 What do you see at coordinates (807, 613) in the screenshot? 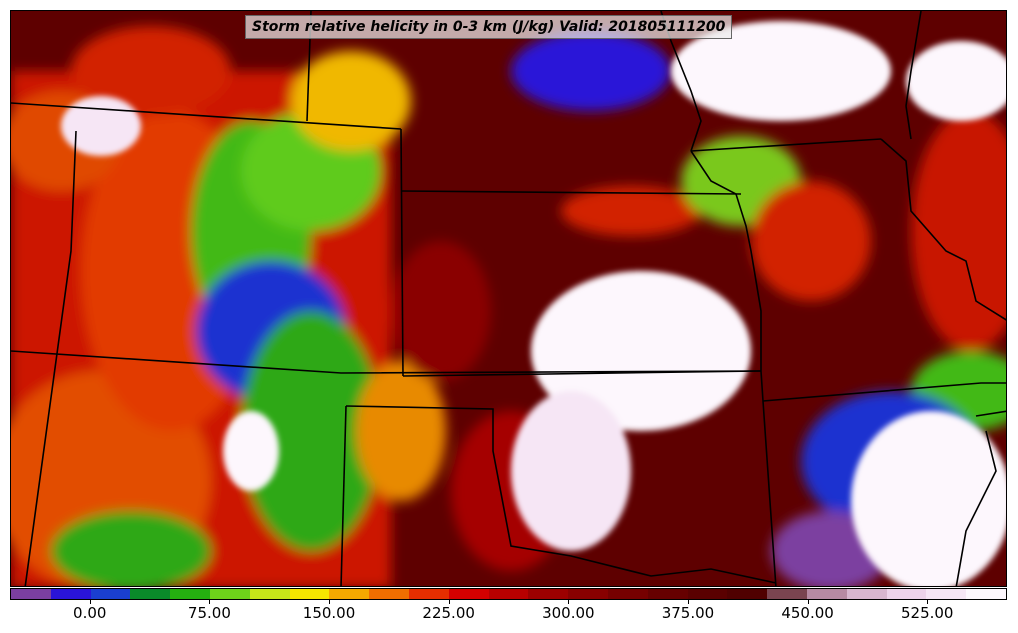
I see `colorbar-tick-label: 450.00` at bounding box center [807, 613].